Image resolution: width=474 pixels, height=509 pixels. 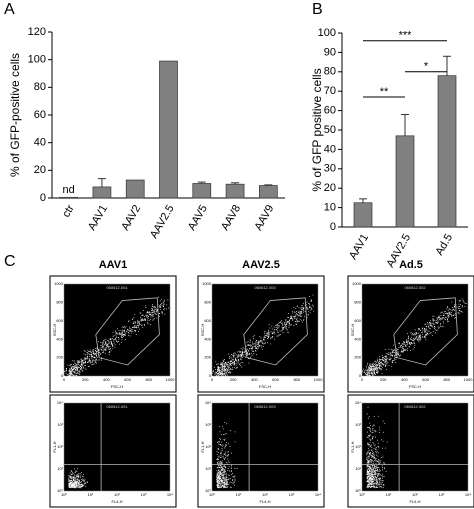 I want to click on error-bar, so click(x=268, y=185).